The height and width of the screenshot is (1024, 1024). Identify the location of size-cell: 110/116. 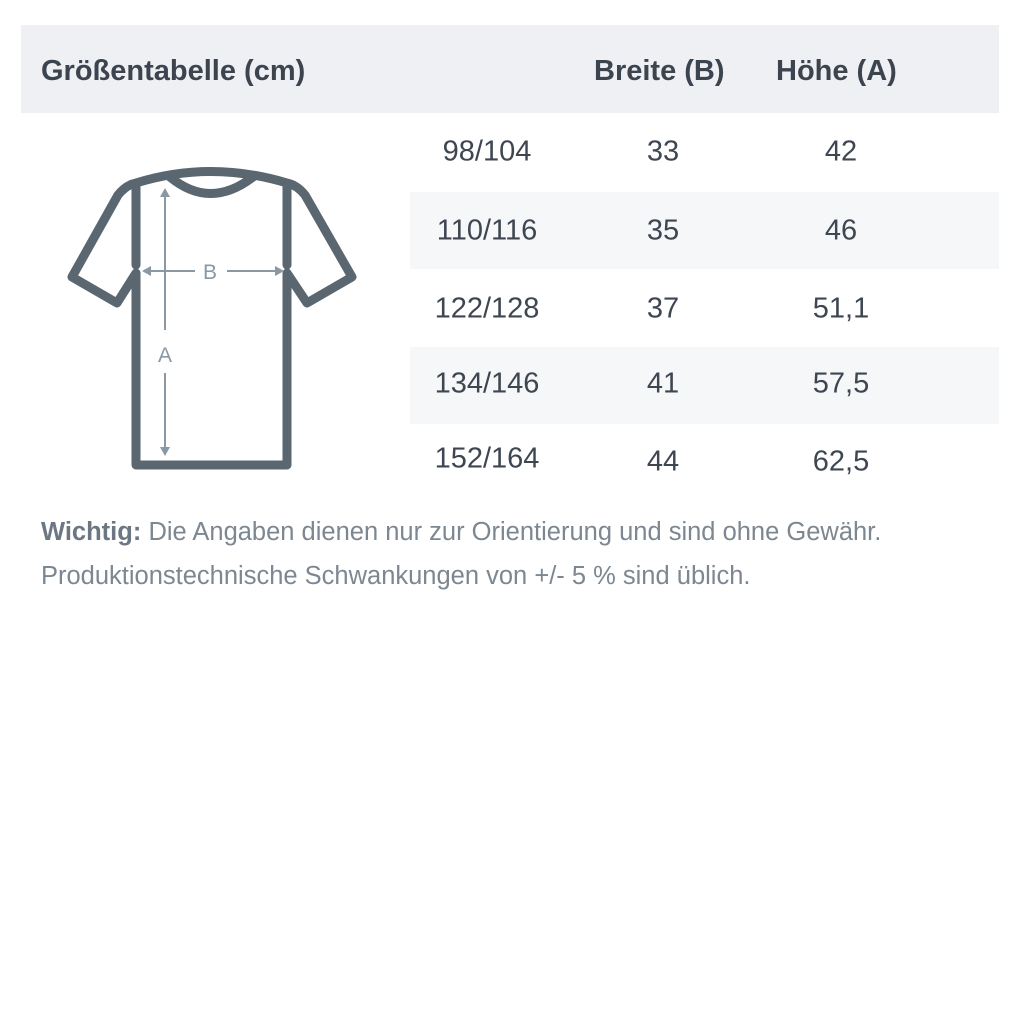
(487, 230).